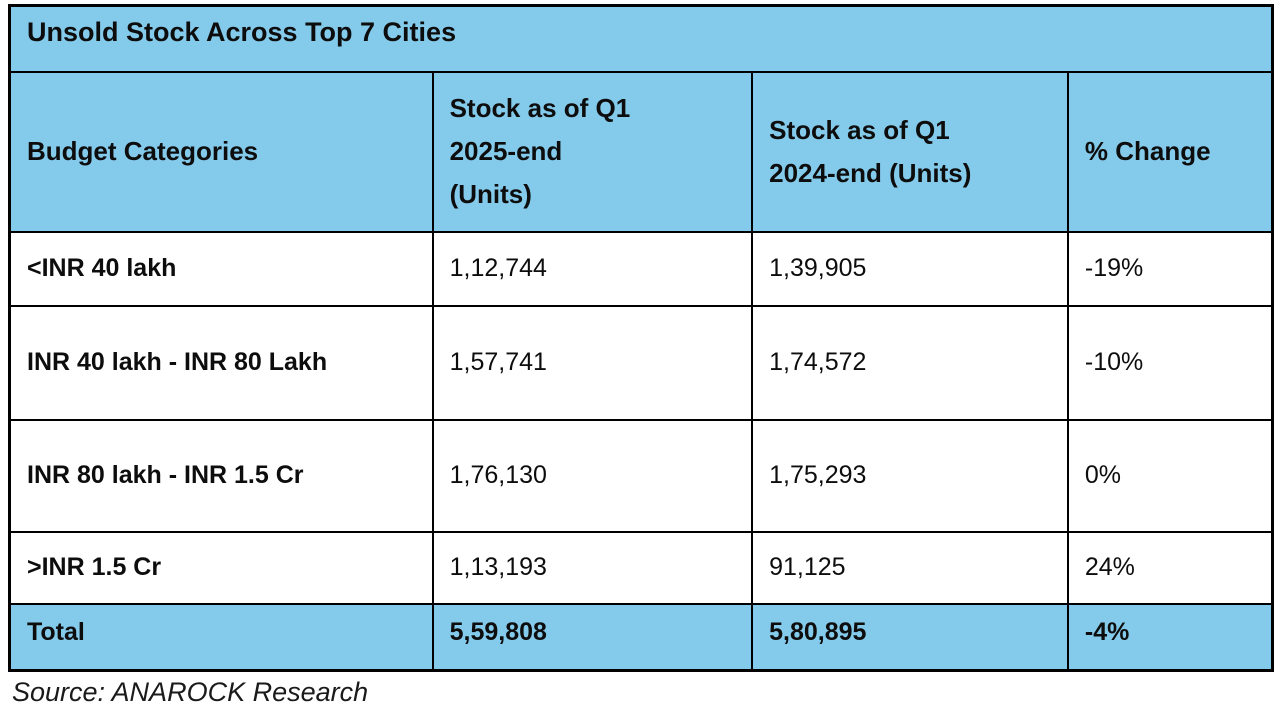 This screenshot has height=720, width=1280. Describe the element at coordinates (190, 692) in the screenshot. I see `source-attribution: Source: ANAROCK Research` at that location.